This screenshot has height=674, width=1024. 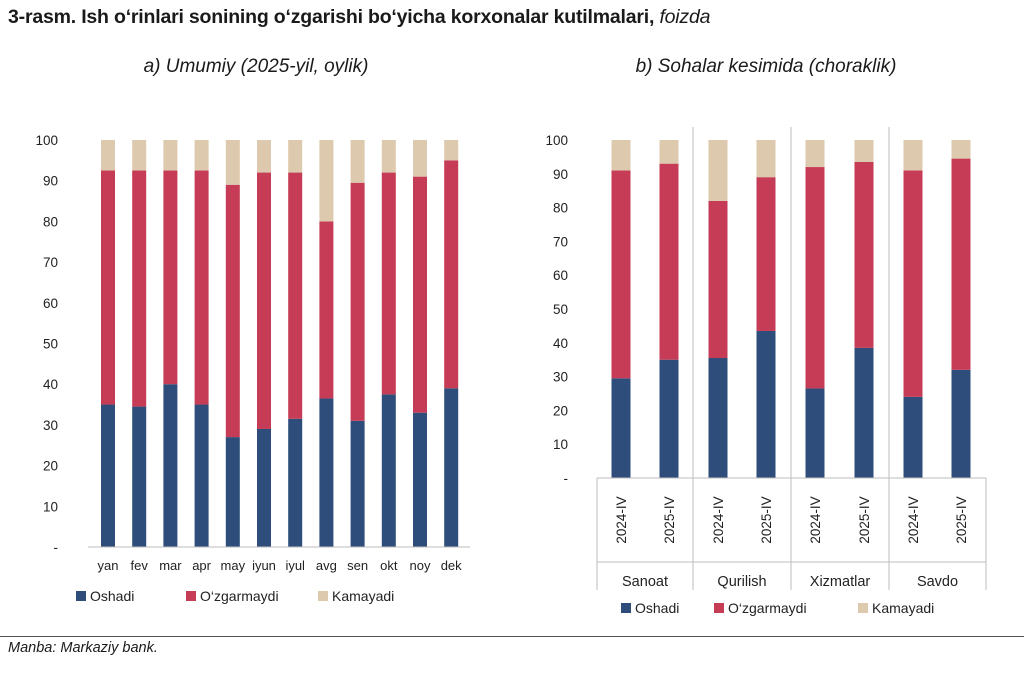 I want to click on chart-b-ytick-label: 90, so click(x=560, y=174).